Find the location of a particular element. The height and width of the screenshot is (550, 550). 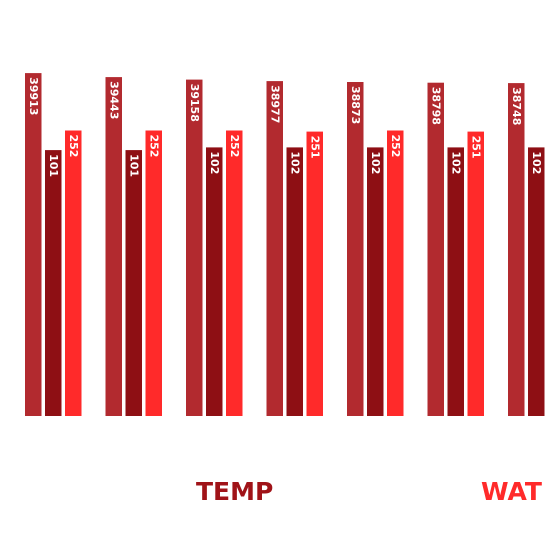

data-label-3-series-3: 252 is located at coordinates (234, 146).